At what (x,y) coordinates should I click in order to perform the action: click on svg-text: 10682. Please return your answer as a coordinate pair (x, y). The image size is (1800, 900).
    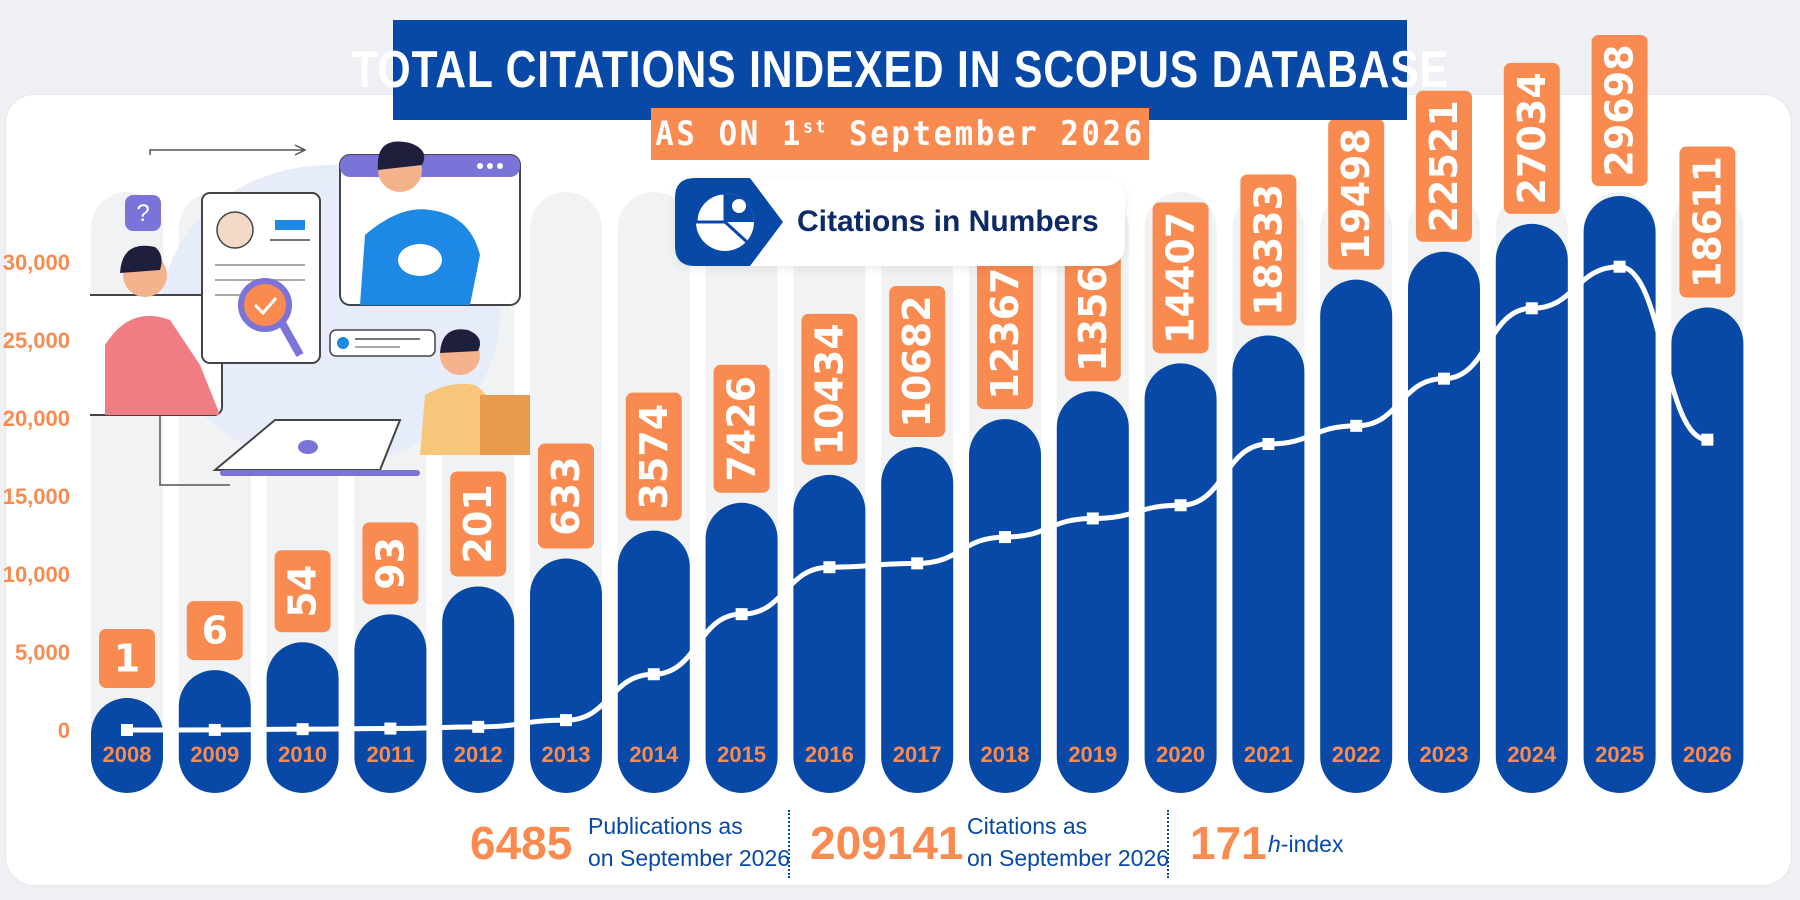
    Looking at the image, I should click on (917, 361).